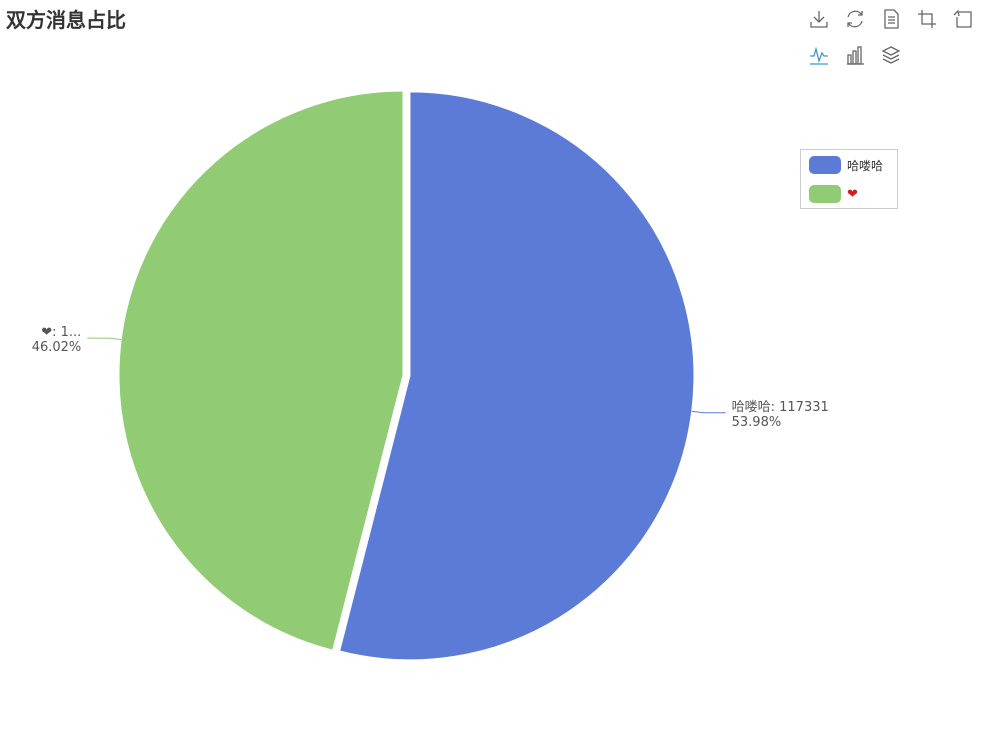 The height and width of the screenshot is (750, 1000). I want to click on legend-item-heart: ❤, so click(833, 194).